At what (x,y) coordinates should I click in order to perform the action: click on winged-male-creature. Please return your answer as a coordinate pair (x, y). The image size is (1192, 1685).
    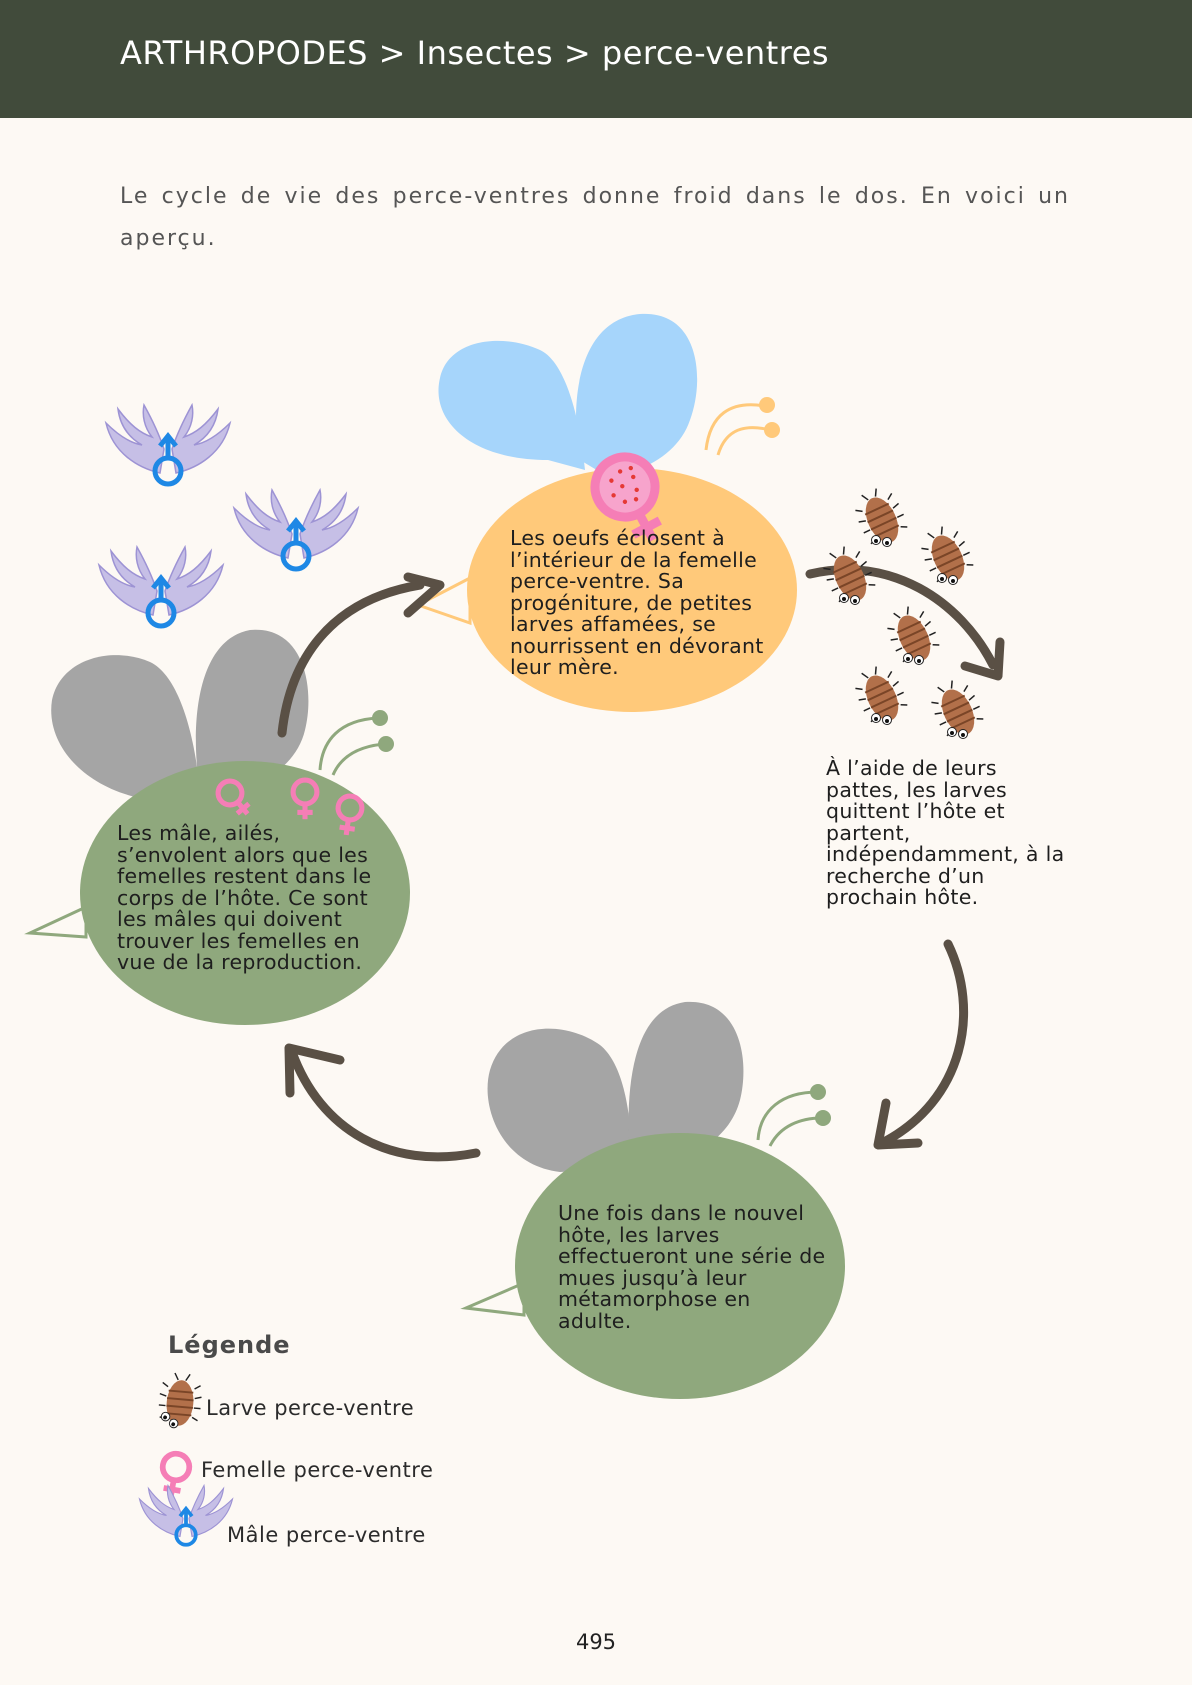
    Looking at the image, I should click on (217, 827).